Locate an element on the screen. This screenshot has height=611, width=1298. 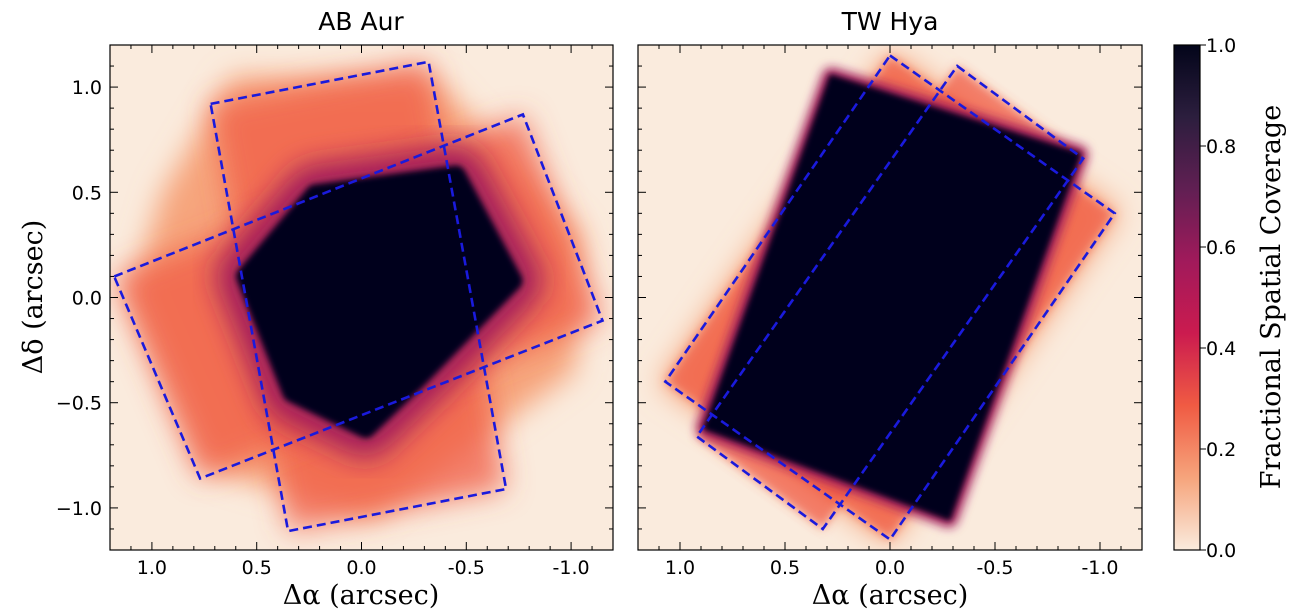
x-axis-label-left: Δα (arcsec) is located at coordinates (361, 595).